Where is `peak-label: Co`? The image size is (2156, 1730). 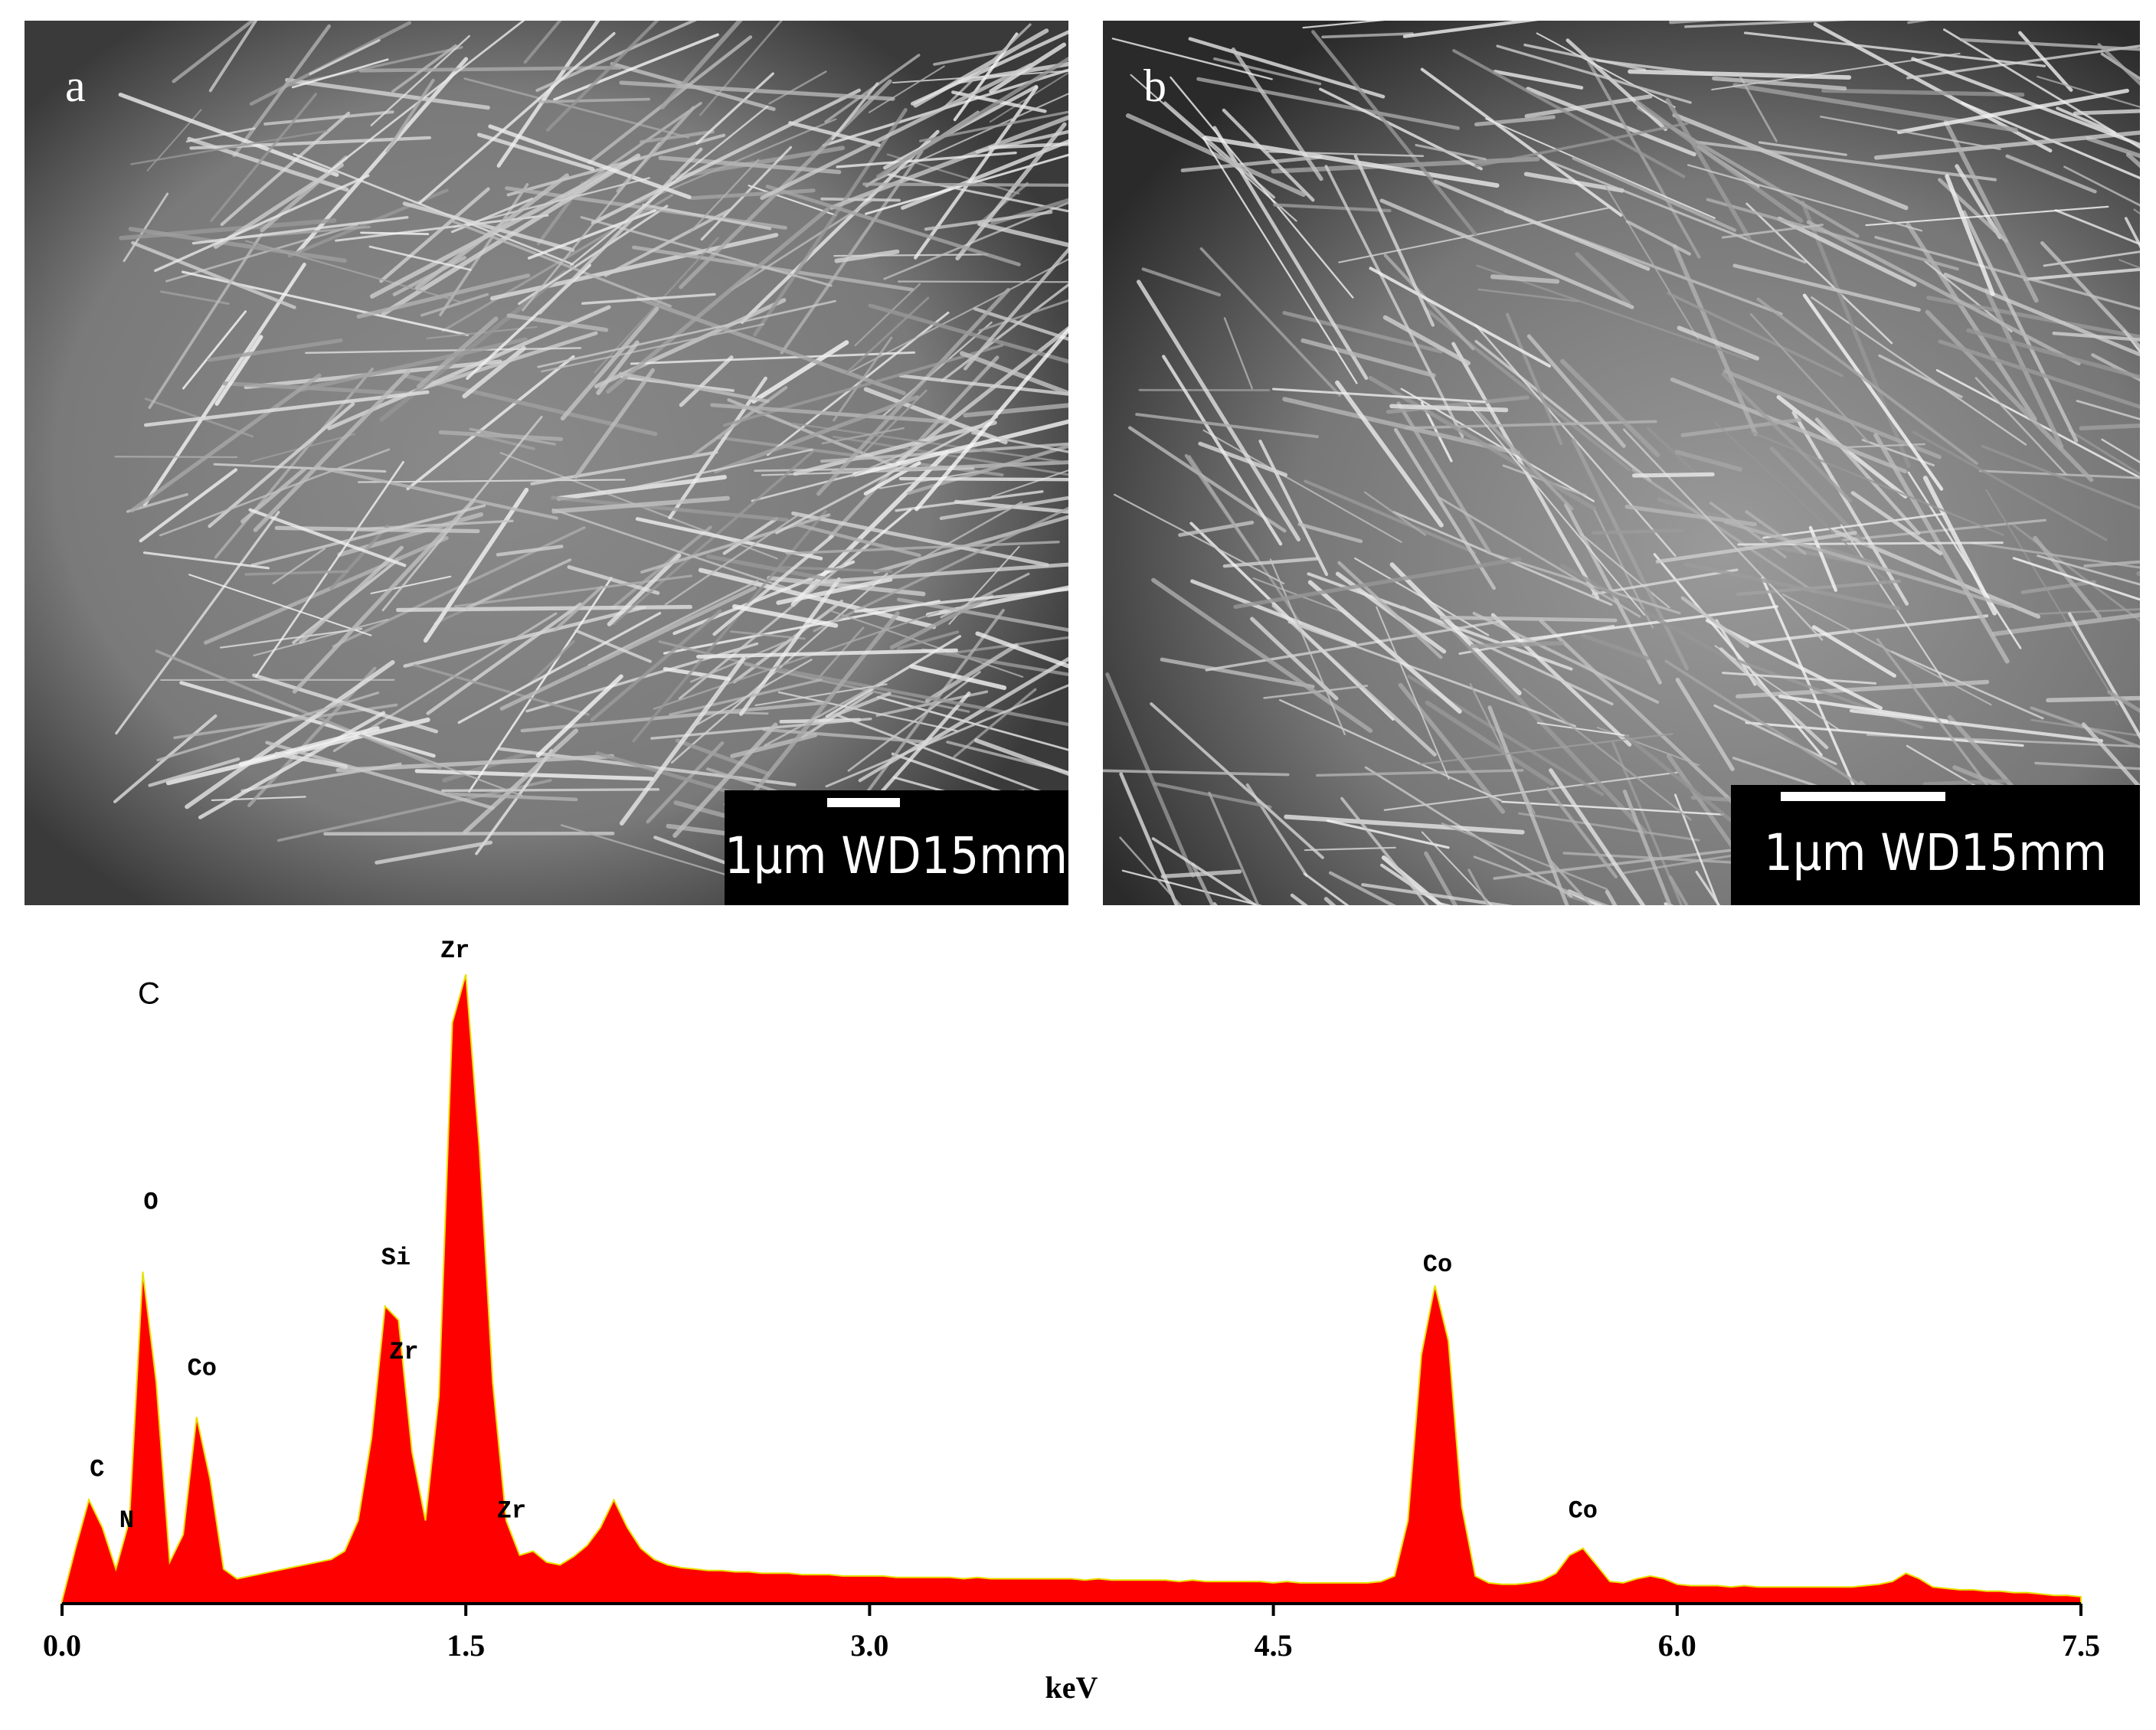
peak-label: Co is located at coordinates (1584, 1510).